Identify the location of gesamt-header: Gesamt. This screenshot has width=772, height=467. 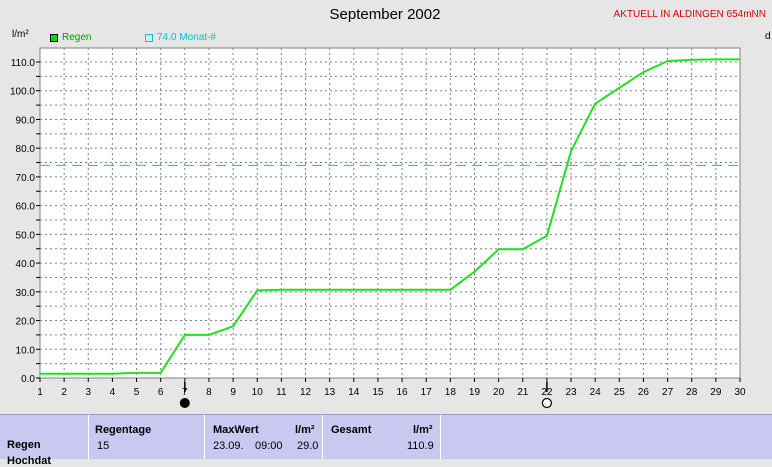
(351, 430).